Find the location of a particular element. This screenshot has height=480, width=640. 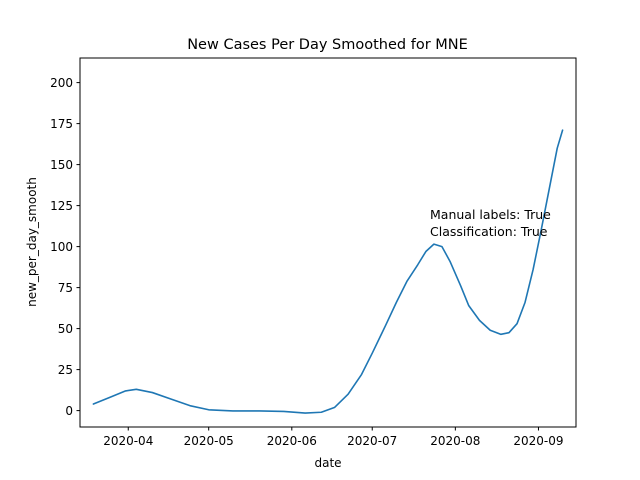

y-tick-label: 25 is located at coordinates (65, 370).